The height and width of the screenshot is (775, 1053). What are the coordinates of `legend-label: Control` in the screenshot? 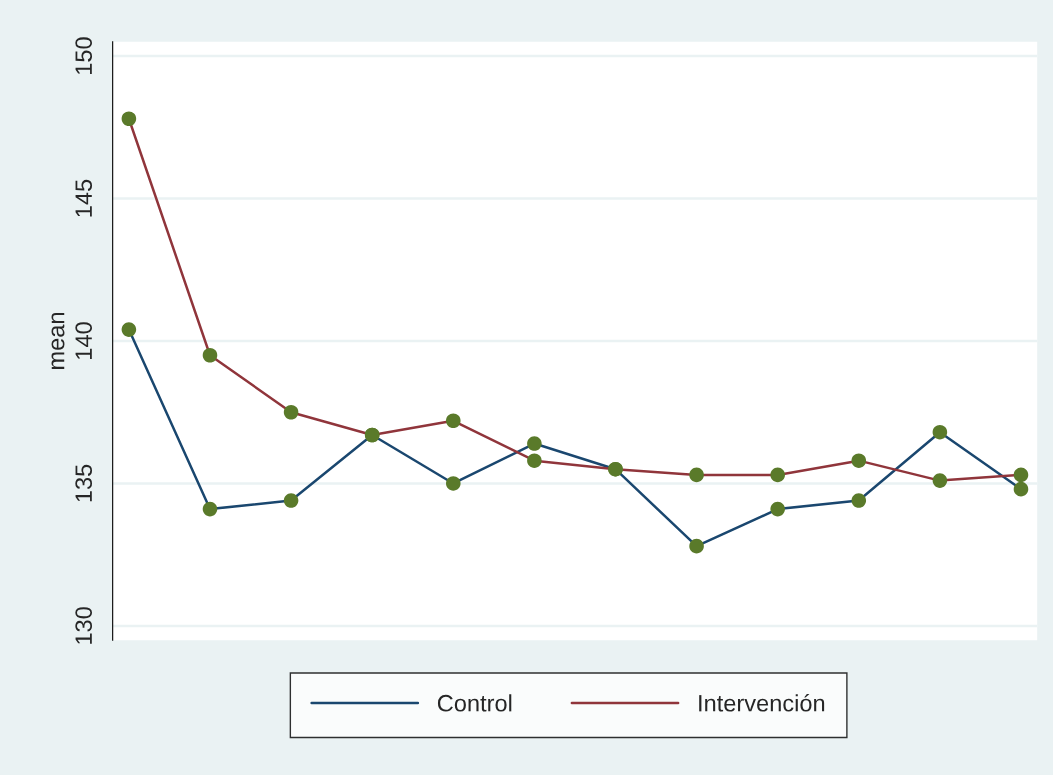 It's located at (474, 703).